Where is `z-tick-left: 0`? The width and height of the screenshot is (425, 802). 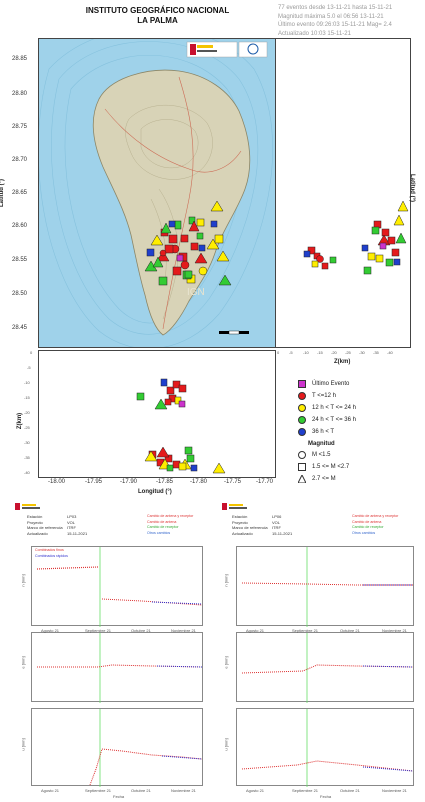 z-tick-left: 0 is located at coordinates (31, 352).